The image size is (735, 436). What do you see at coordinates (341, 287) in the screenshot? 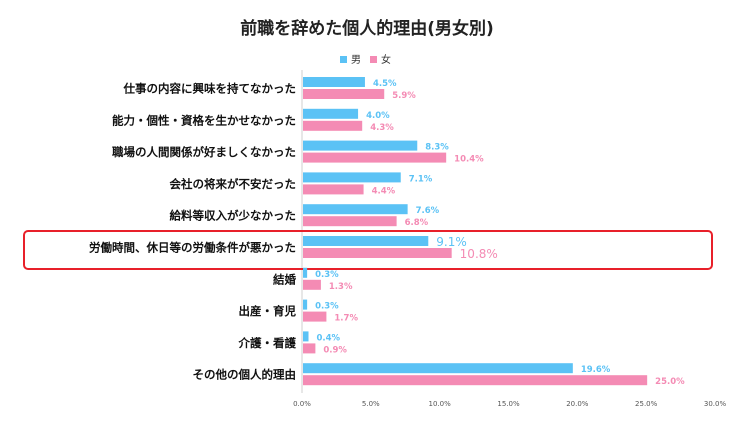
I see `data-label: 1.3%` at bounding box center [341, 287].